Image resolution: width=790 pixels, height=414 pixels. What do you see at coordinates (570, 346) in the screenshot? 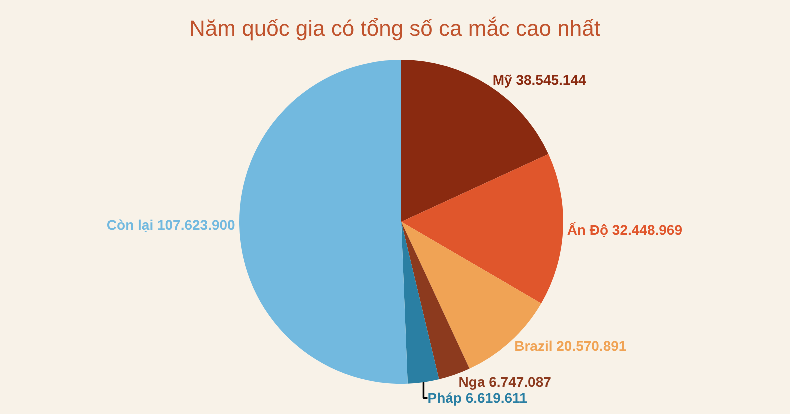
I see `slice-label: Brazil 20.570.891` at bounding box center [570, 346].